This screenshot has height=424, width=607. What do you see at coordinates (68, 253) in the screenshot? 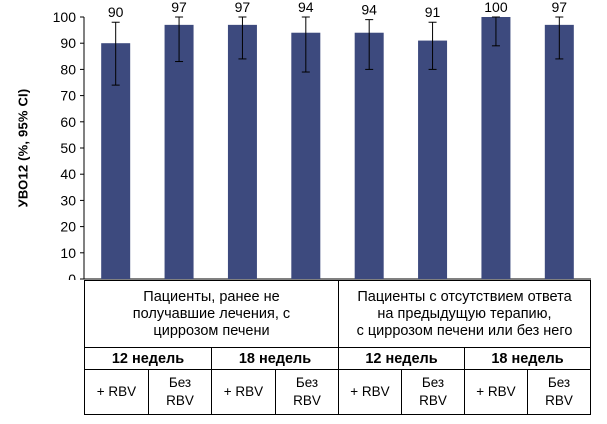
I see `y-tick-label: 10` at bounding box center [68, 253].